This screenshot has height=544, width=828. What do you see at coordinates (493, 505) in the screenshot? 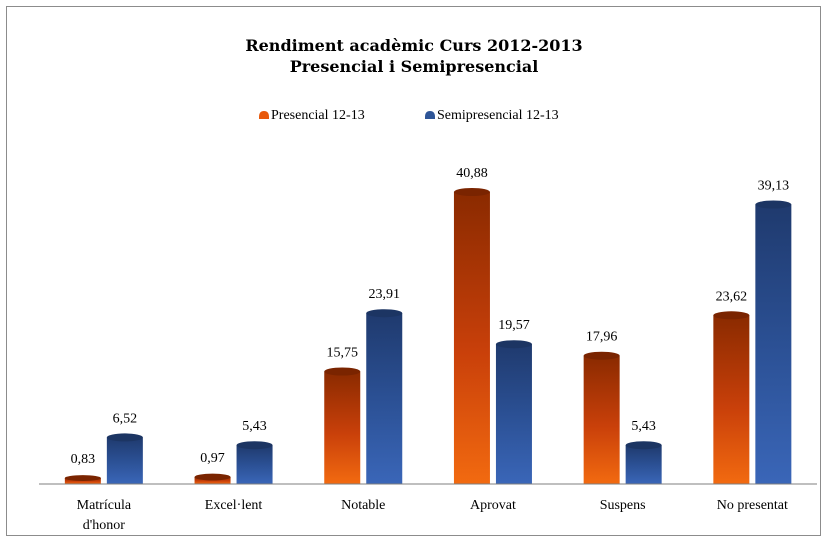
I see `category-label-4: Aprovat` at bounding box center [493, 505].